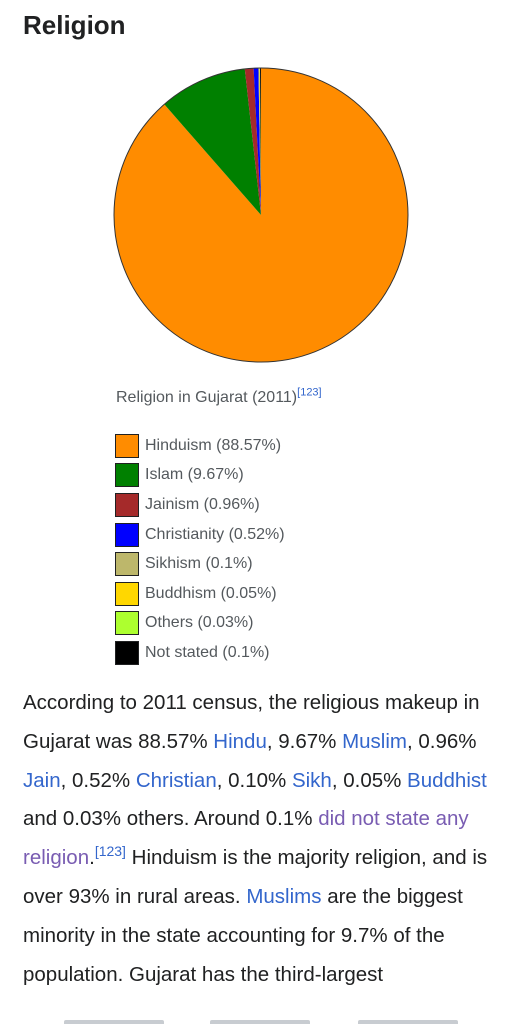  Describe the element at coordinates (171, 819) in the screenshot. I see `text-run: and 0.03% others. Around 0.1%` at that location.